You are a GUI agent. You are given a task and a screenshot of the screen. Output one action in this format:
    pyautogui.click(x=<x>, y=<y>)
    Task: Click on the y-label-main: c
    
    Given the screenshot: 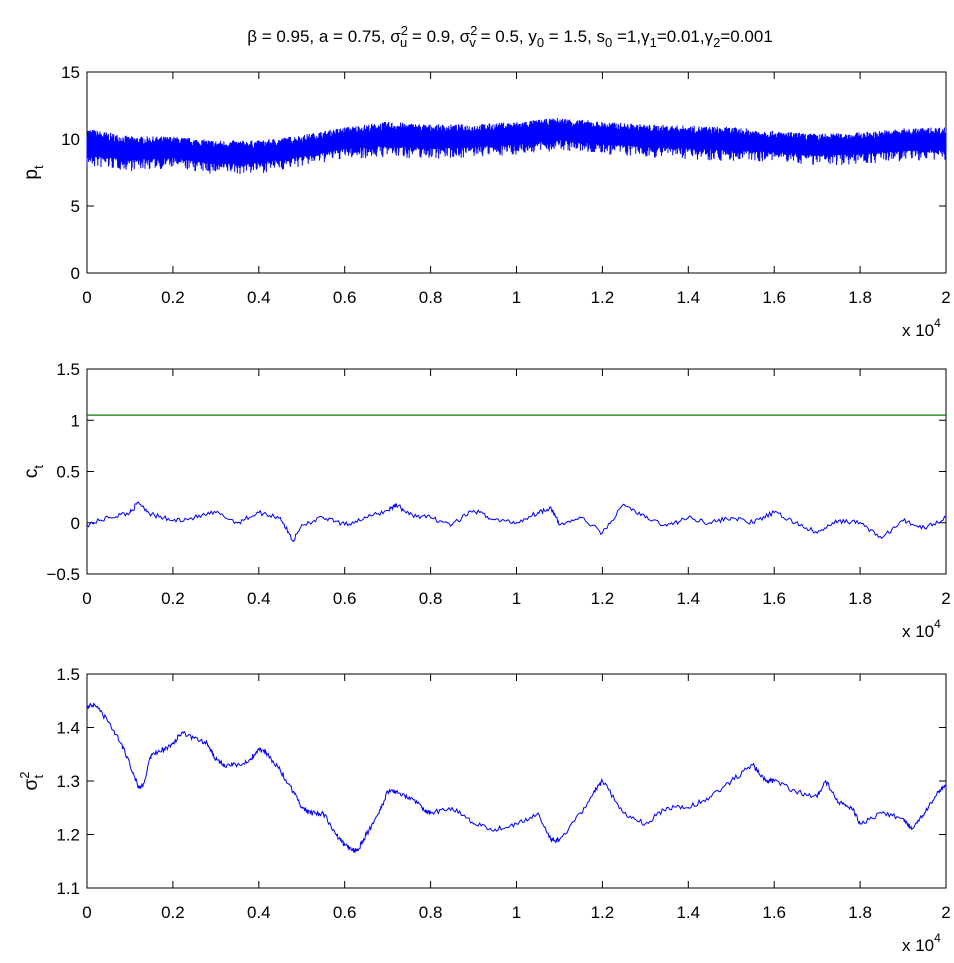 What is the action you would take?
    pyautogui.click(x=31, y=474)
    